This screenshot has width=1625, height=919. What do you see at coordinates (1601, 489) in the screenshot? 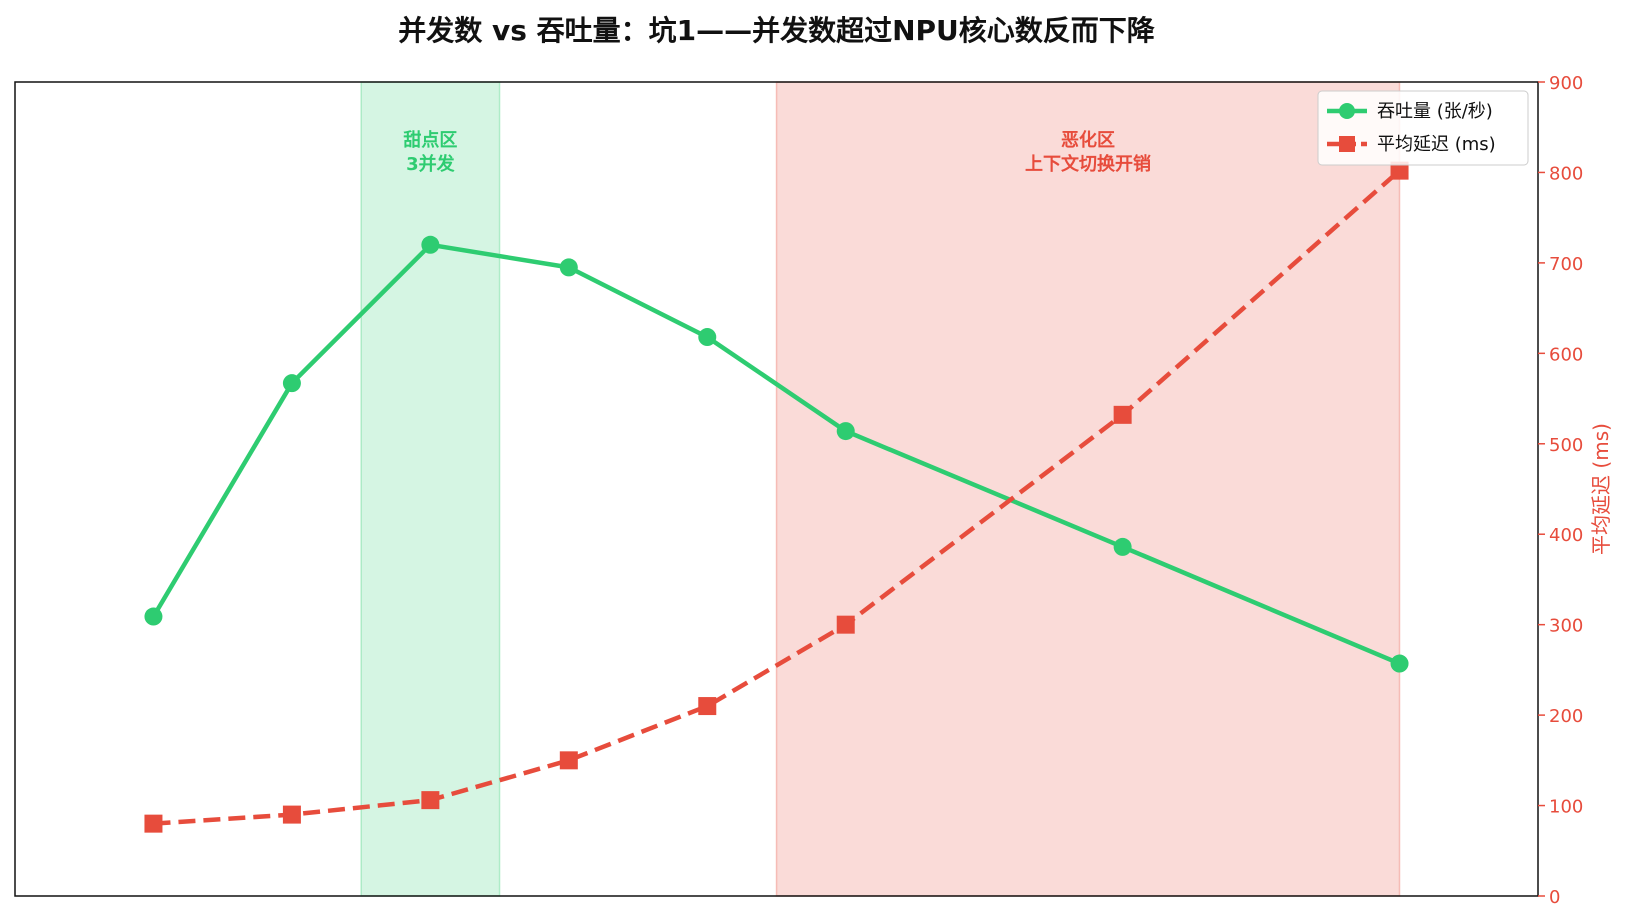
I see `right-axis-label: 平均延迟 (ms)` at bounding box center [1601, 489].